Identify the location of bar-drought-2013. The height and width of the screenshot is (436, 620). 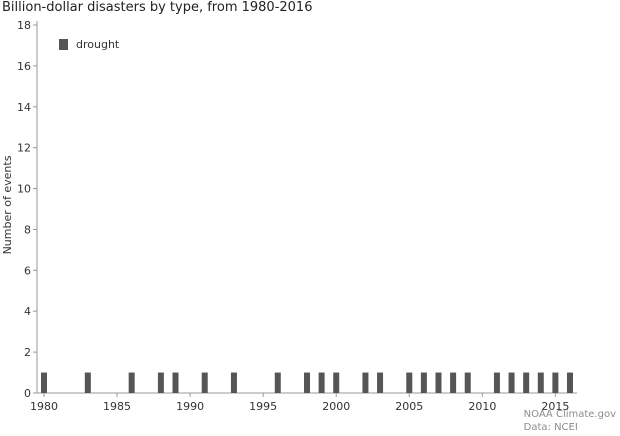
(526, 382).